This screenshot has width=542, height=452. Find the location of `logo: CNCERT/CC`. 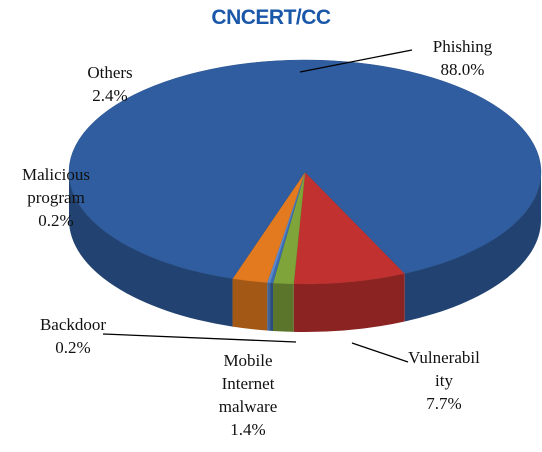

logo: CNCERT/CC is located at coordinates (271, 17).